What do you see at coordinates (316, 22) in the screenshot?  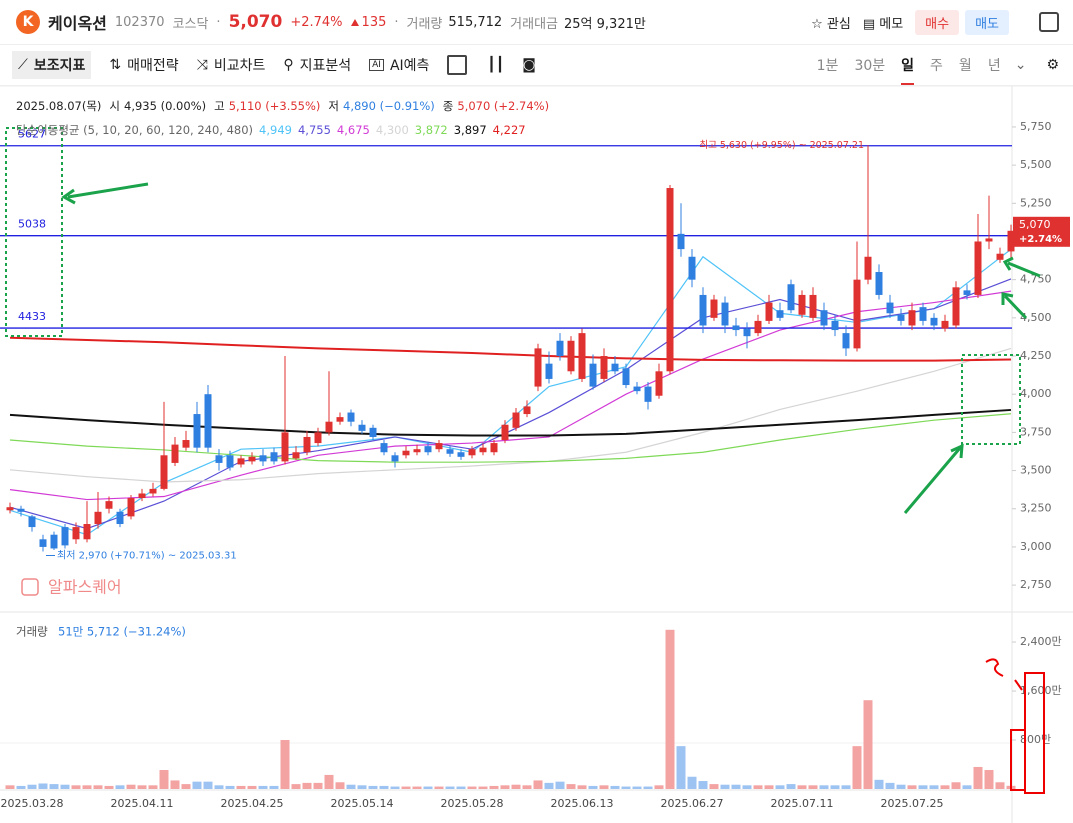 I see `change-pct: +2.74%` at bounding box center [316, 22].